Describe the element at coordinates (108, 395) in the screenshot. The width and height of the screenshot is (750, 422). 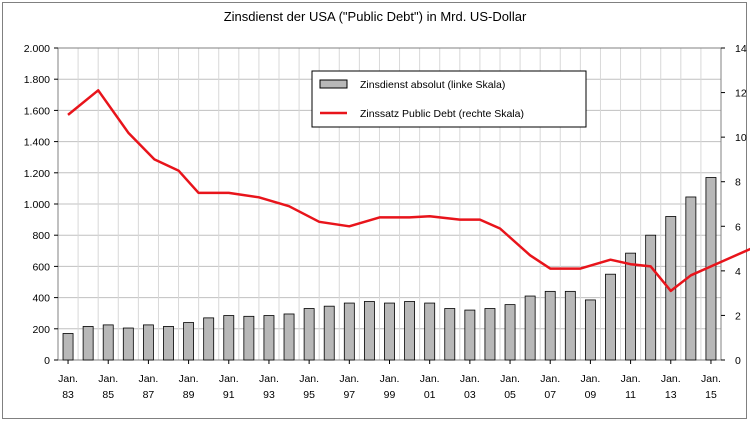
I see `x-tick-label-year: 85` at that location.